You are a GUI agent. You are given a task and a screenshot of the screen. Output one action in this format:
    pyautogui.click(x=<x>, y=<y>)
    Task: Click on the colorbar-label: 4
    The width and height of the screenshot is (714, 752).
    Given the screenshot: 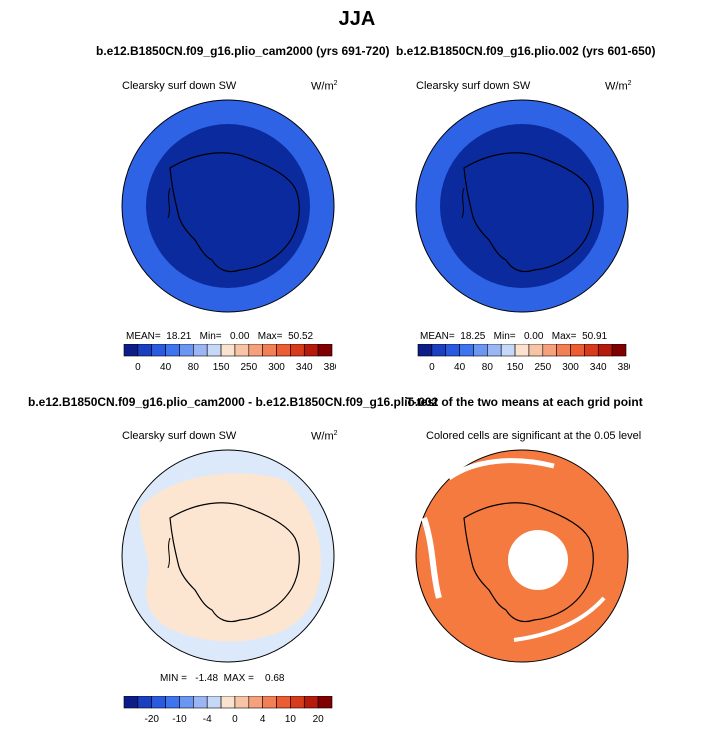 What is the action you would take?
    pyautogui.click(x=263, y=719)
    